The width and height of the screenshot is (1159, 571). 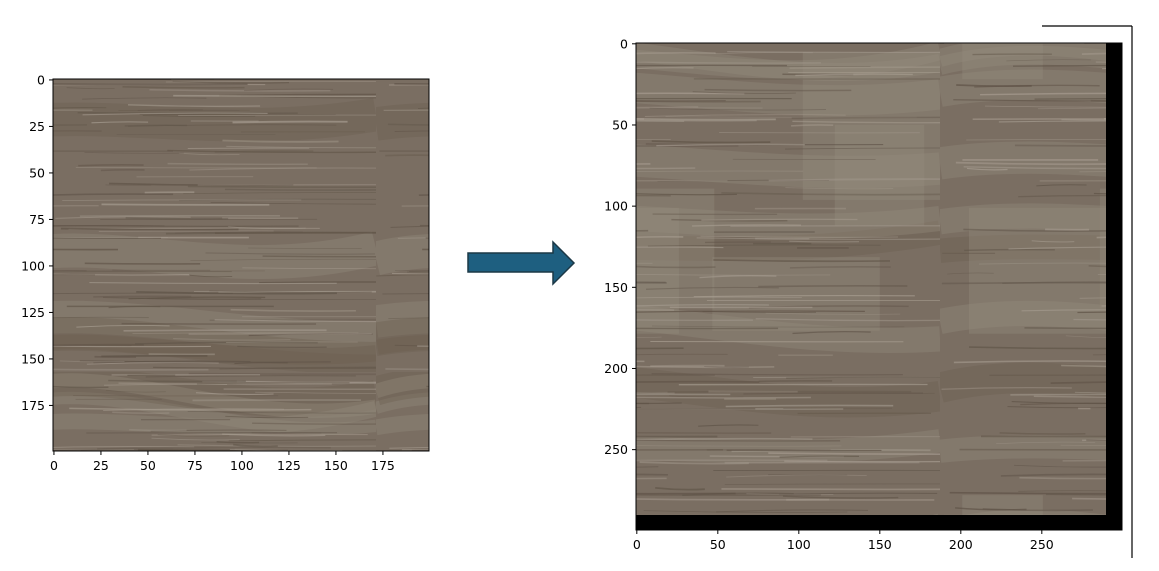 I want to click on y-tick-label: 25, so click(x=37, y=126).